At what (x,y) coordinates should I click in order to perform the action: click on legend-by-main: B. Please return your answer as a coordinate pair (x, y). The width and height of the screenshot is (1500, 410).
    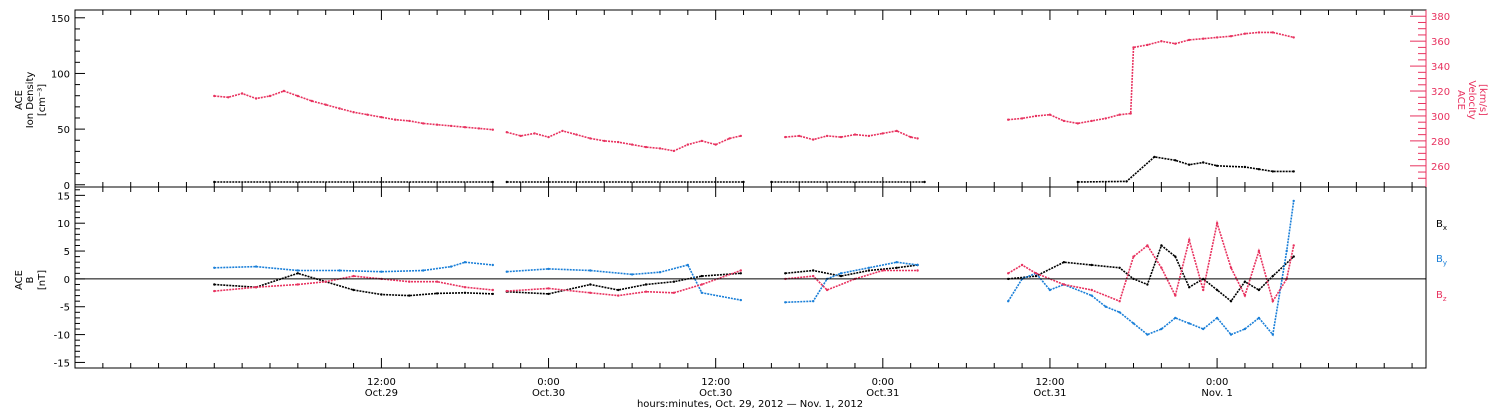
    Looking at the image, I should click on (1439, 259).